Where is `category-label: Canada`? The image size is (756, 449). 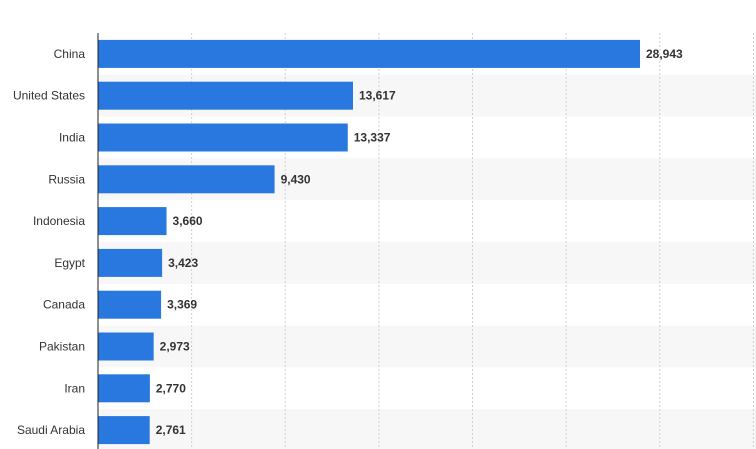 category-label: Canada is located at coordinates (64, 305).